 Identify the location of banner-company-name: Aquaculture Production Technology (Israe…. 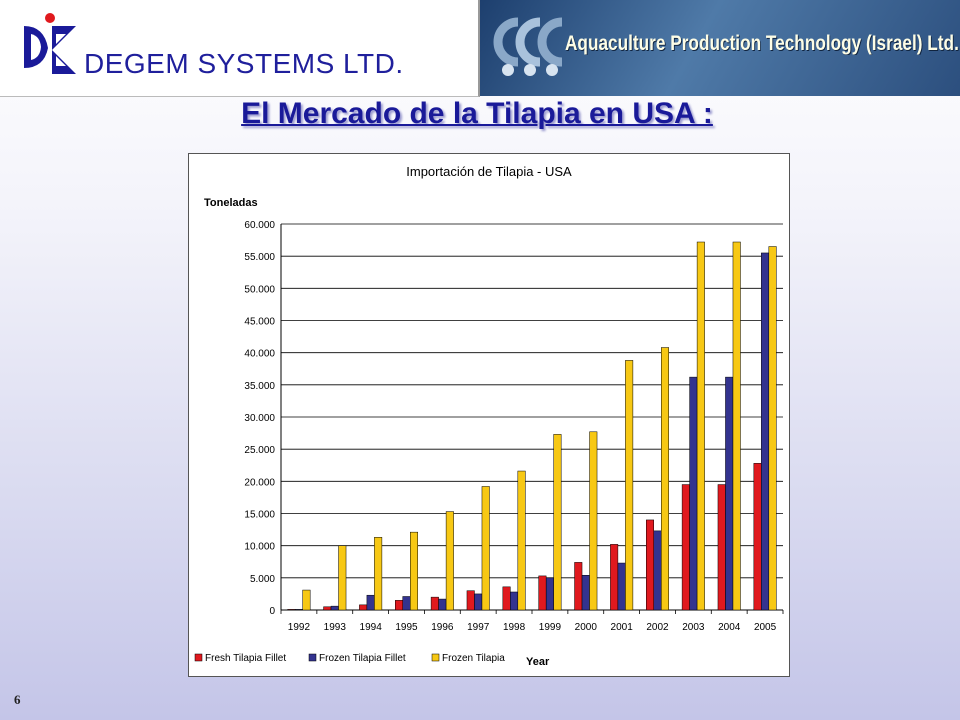
(762, 43).